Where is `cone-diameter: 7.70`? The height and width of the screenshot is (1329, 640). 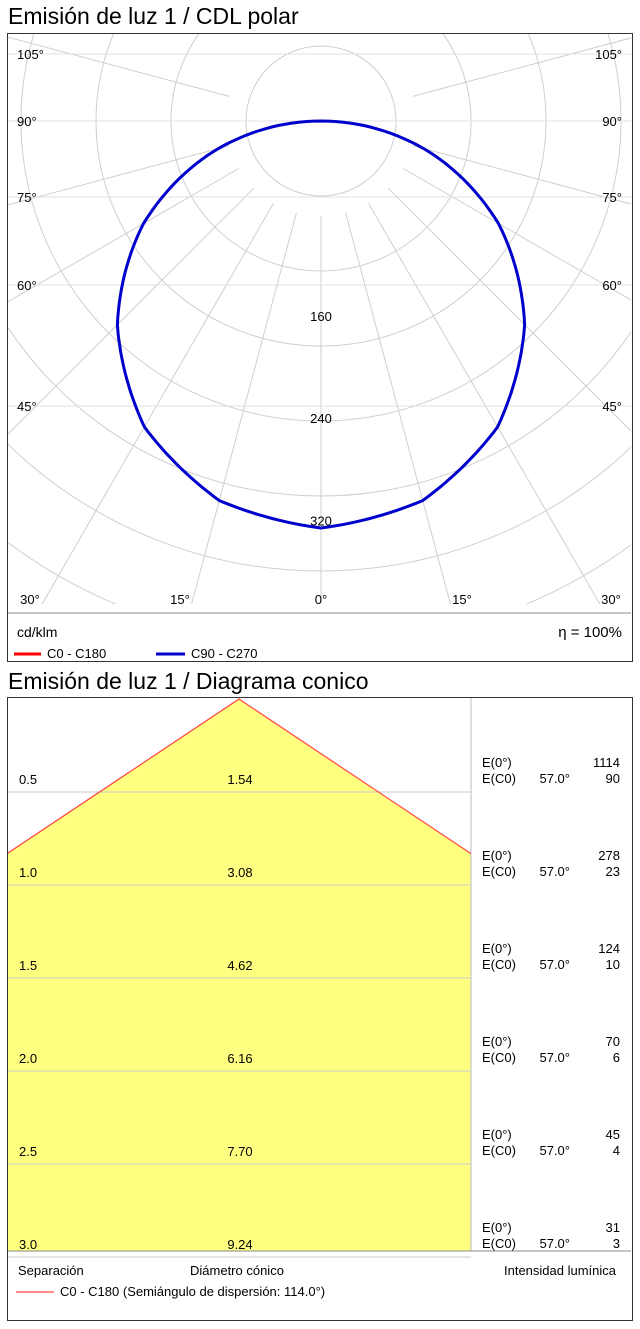
cone-diameter: 7.70 is located at coordinates (239, 1151).